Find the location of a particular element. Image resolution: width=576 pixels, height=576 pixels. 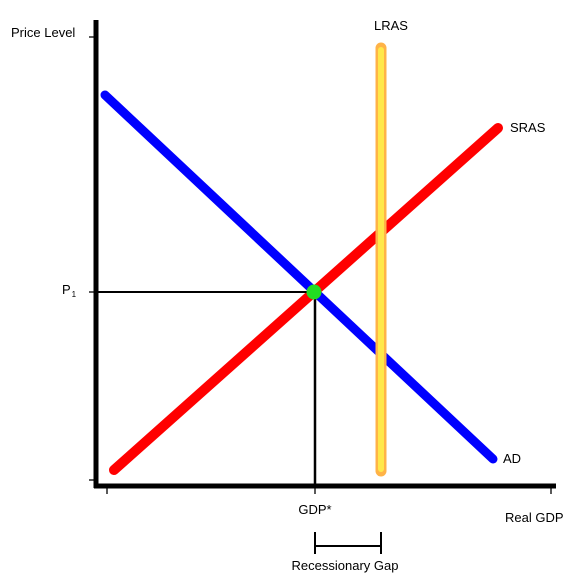

y-axis-label: Price Level is located at coordinates (43, 32).